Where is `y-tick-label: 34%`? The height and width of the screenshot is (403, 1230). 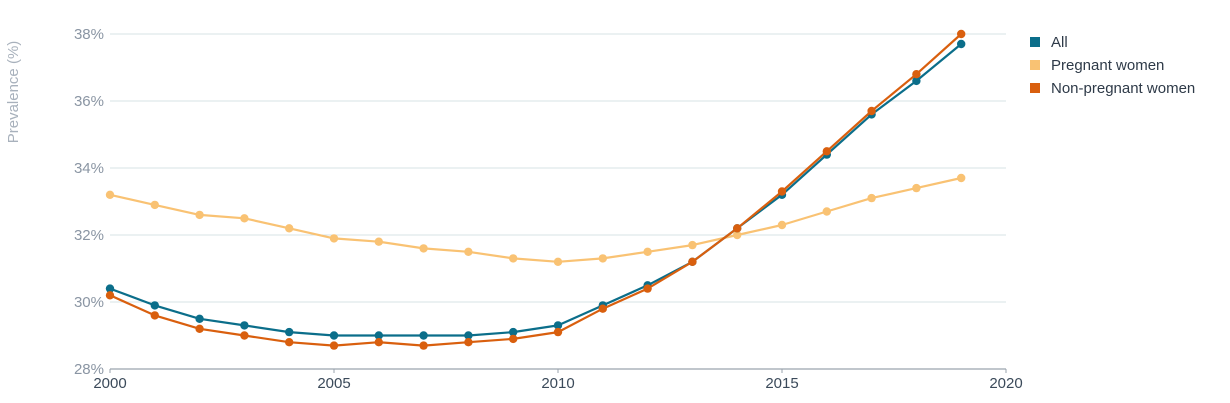
y-tick-label: 34% is located at coordinates (89, 168).